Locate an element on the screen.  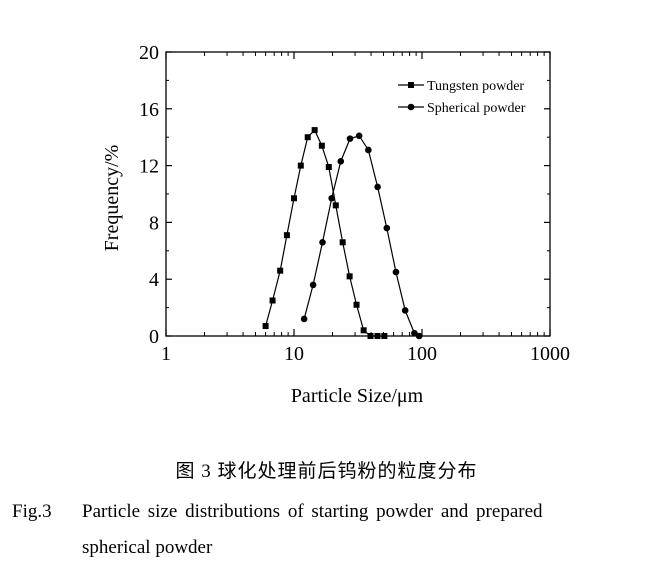
y-tick-label: 12 is located at coordinates (149, 167).